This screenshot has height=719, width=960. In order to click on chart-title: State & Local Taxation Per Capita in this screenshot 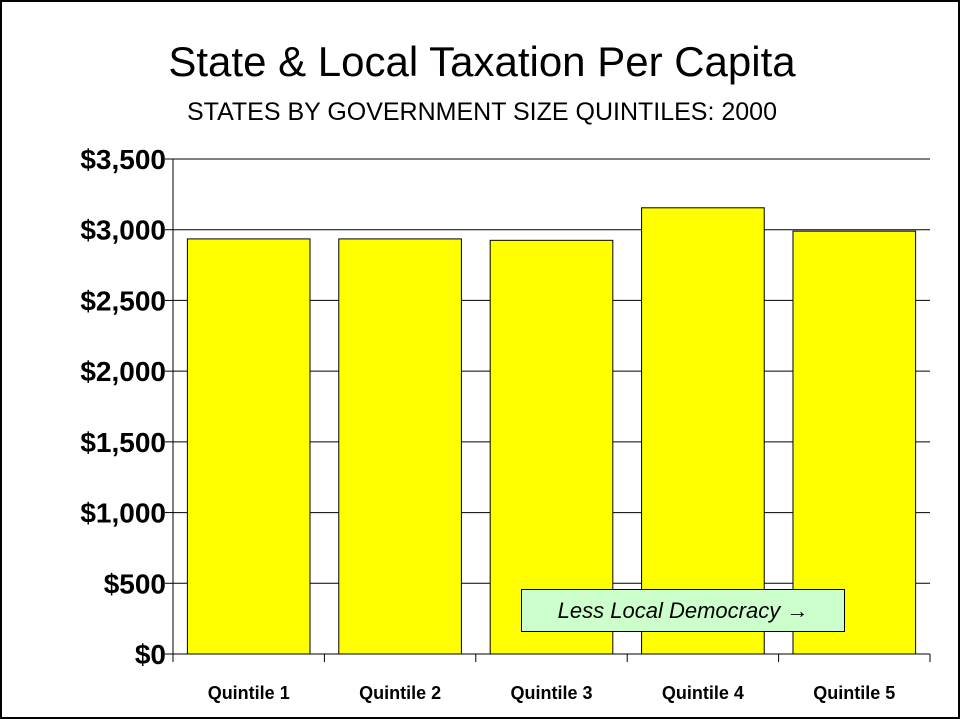, I will do `click(482, 61)`.